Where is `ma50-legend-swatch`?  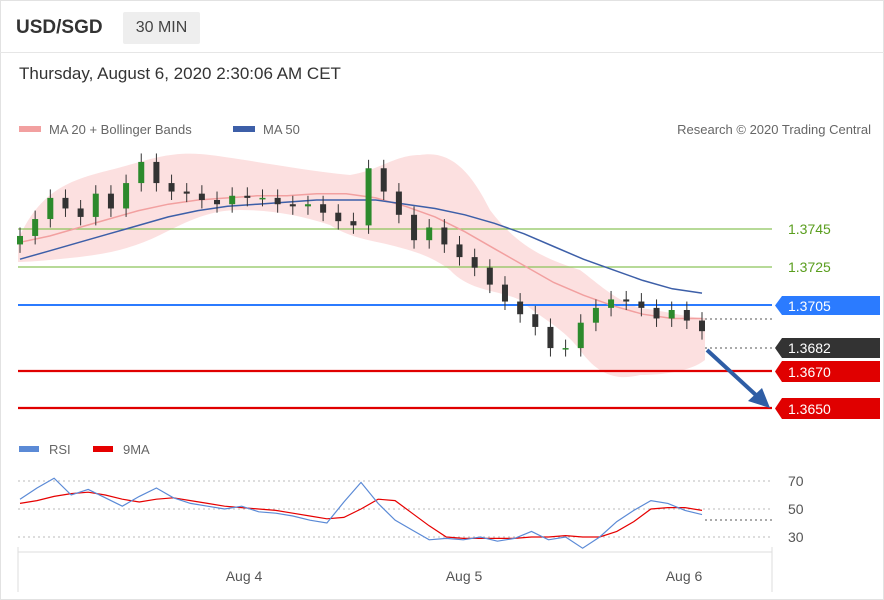 ma50-legend-swatch is located at coordinates (244, 129).